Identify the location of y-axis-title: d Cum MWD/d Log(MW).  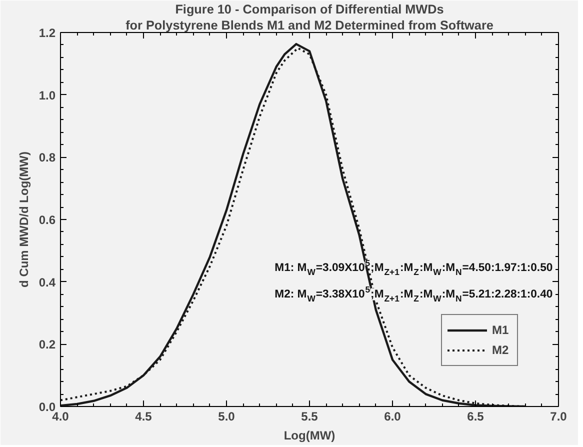
(23, 220).